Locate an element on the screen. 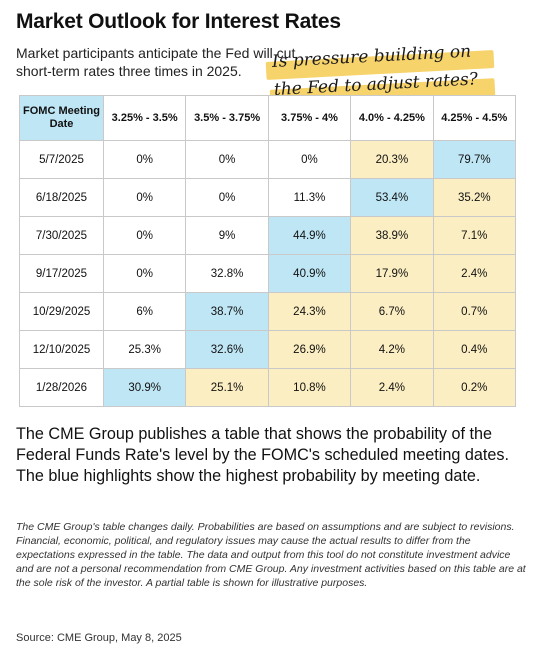  column-header: 3.5% - 3.75% is located at coordinates (227, 118).